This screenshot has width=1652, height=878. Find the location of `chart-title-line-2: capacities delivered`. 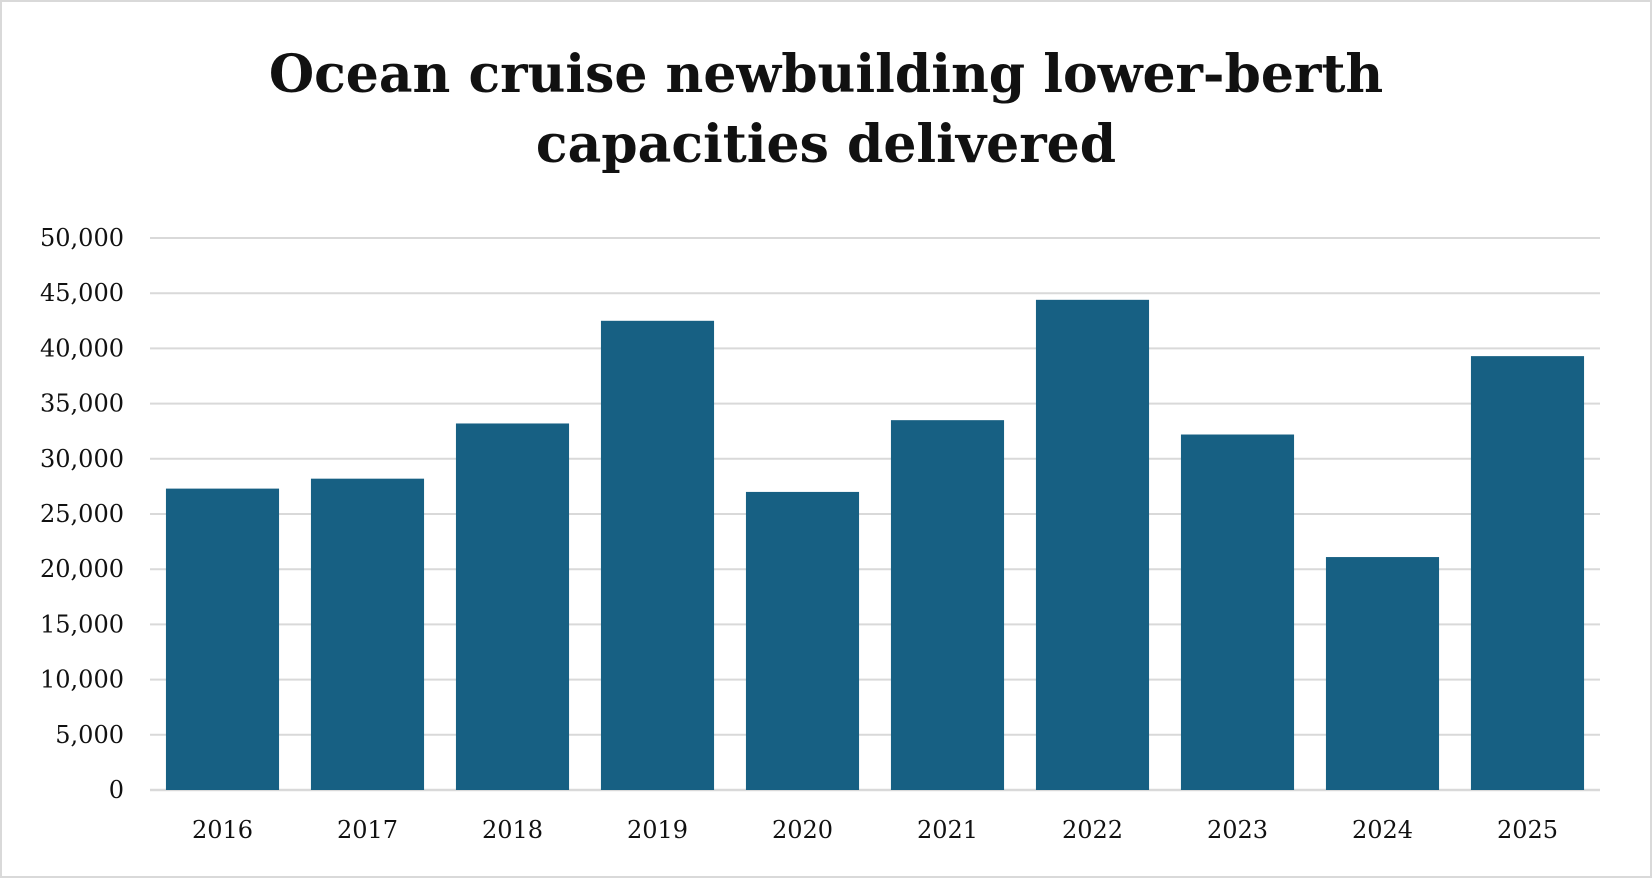

chart-title-line-2: capacities delivered is located at coordinates (826, 144).